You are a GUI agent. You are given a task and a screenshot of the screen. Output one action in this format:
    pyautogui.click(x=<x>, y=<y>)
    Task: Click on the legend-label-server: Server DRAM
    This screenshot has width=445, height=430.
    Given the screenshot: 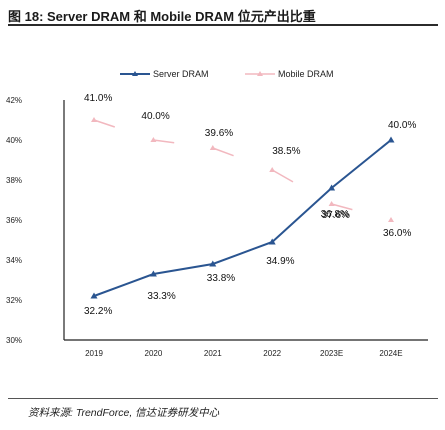 What is the action you would take?
    pyautogui.click(x=181, y=74)
    